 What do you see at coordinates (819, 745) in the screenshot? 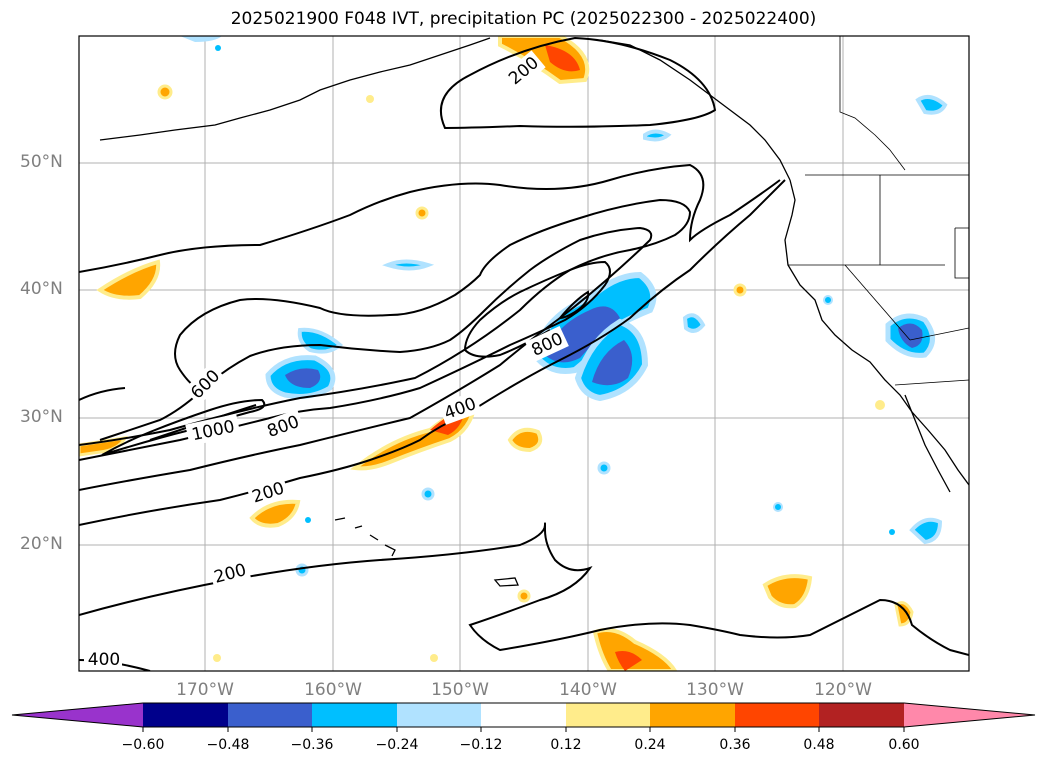
I see `colorbar-tick-label: 0.48` at bounding box center [819, 745].